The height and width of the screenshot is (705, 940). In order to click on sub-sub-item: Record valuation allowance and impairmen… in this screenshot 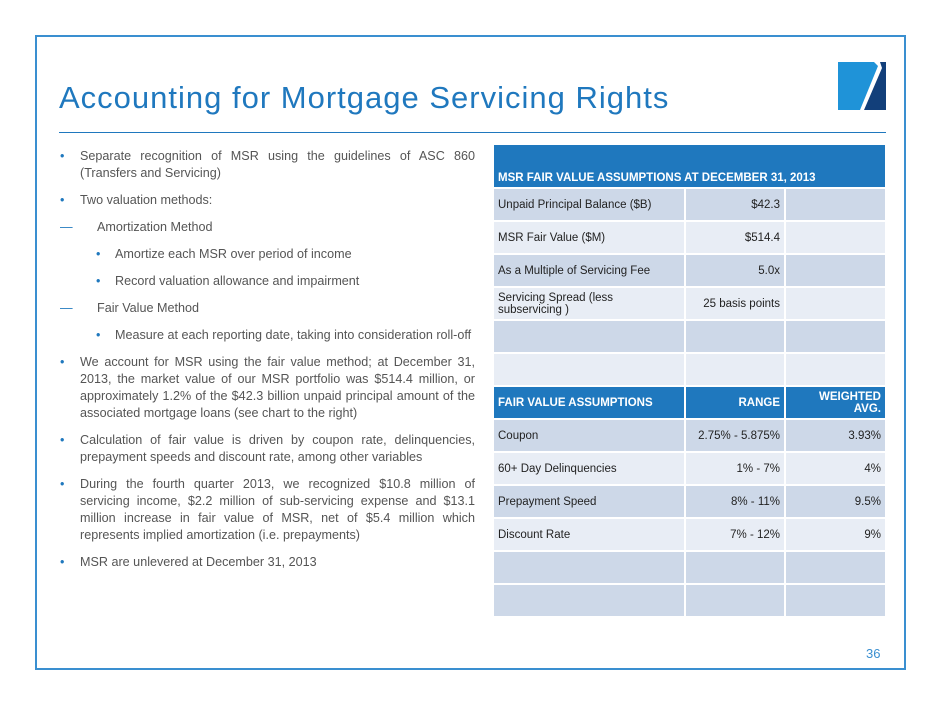, I will do `click(267, 281)`.